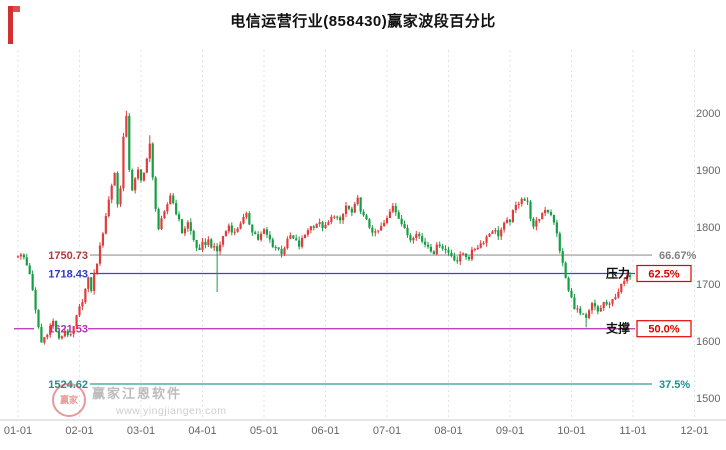 This screenshot has width=726, height=450. Describe the element at coordinates (618, 272) in the screenshot. I see `resistance-tag: 压力` at that location.